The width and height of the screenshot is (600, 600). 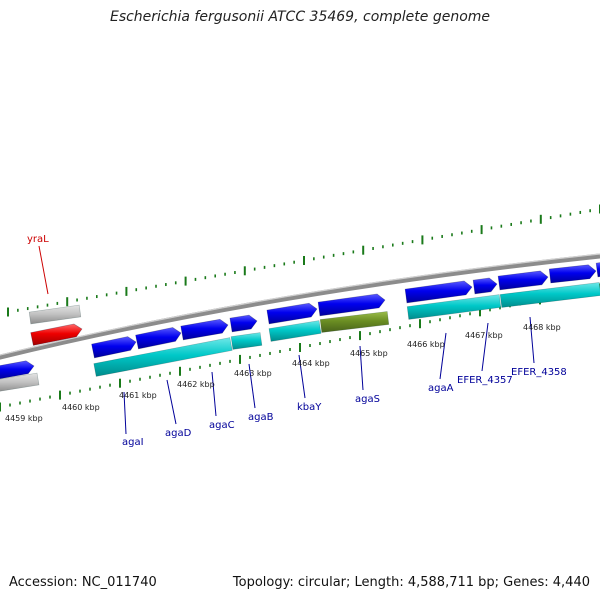 I want to click on gene-arrow-agaI, so click(x=114, y=347).